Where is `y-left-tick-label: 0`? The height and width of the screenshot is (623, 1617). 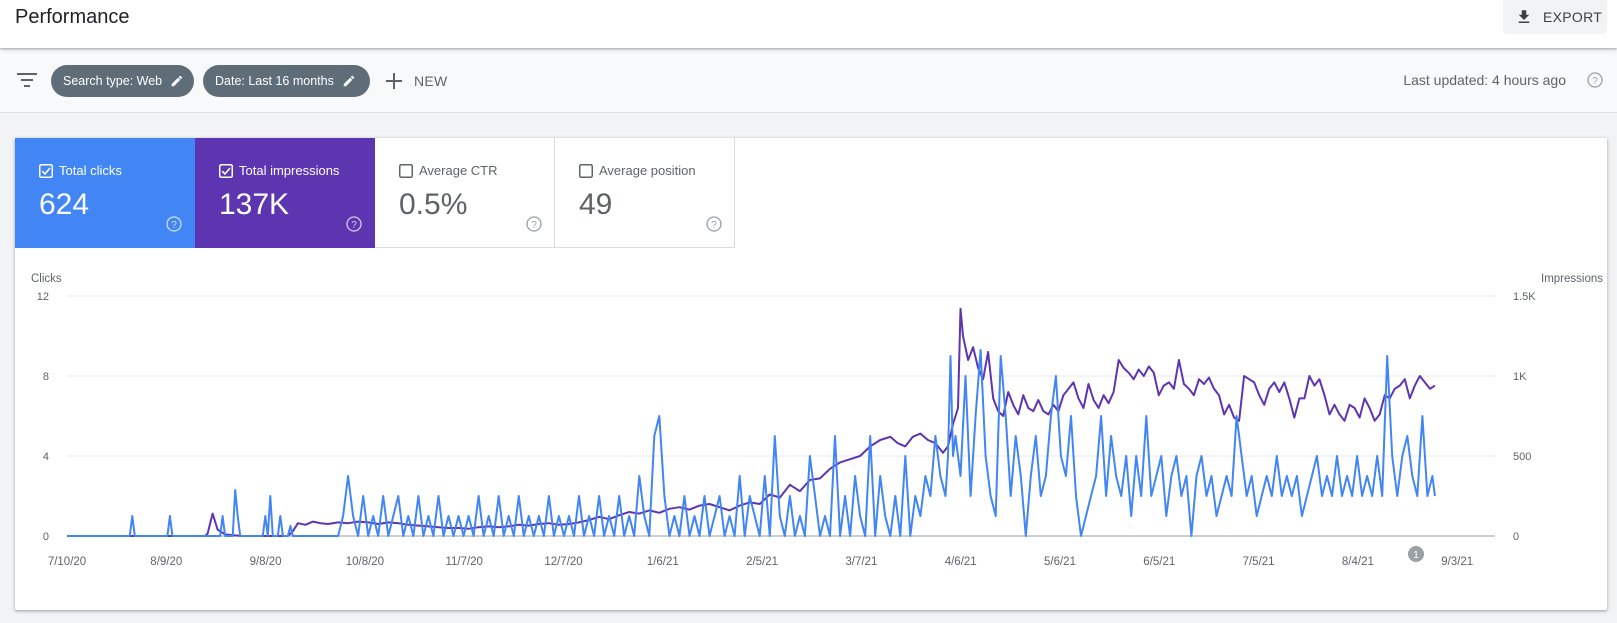 y-left-tick-label: 0 is located at coordinates (46, 537).